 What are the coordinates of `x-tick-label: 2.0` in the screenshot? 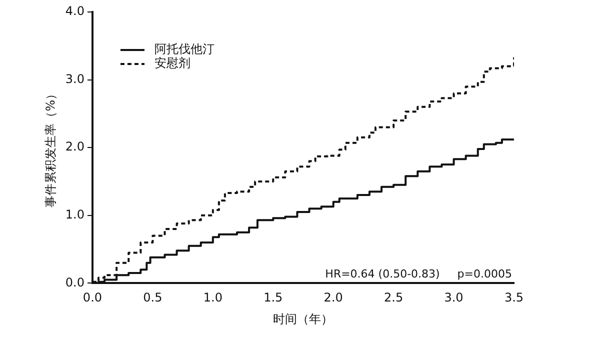 It's located at (333, 297).